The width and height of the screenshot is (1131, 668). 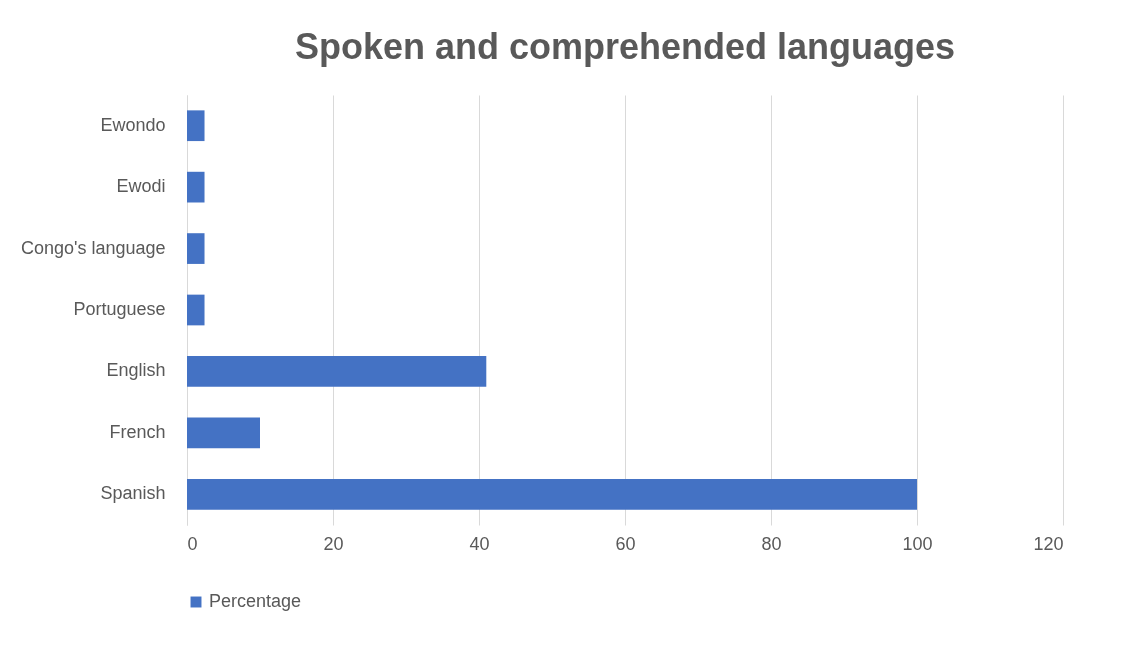 What do you see at coordinates (625, 46) in the screenshot?
I see `chart-title: Spoken and comprehended languages` at bounding box center [625, 46].